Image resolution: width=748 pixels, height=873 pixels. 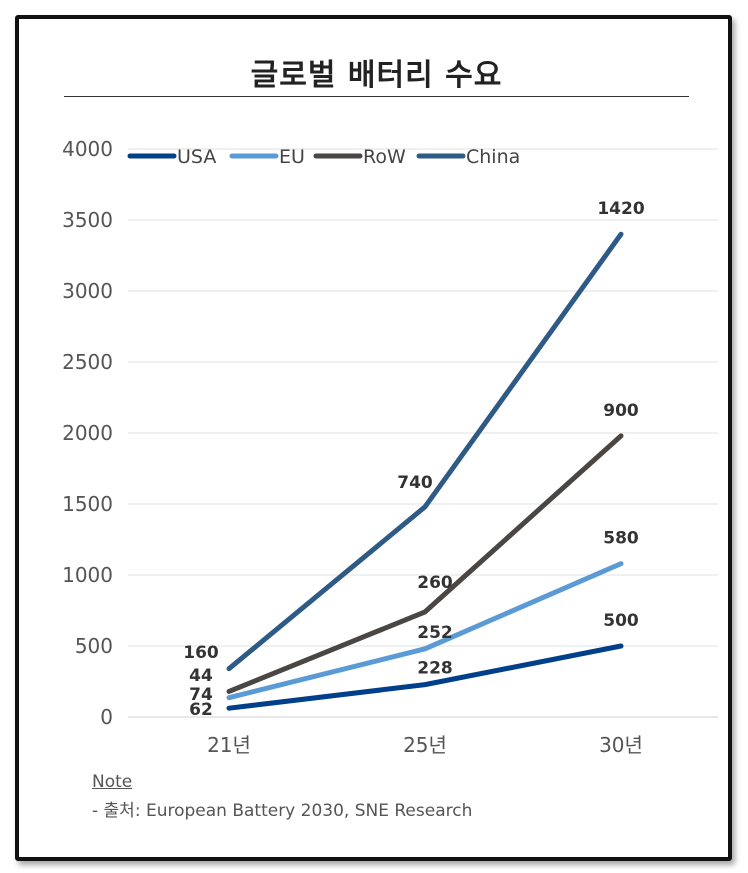 What do you see at coordinates (87, 504) in the screenshot?
I see `y-tick-label: 1500` at bounding box center [87, 504].